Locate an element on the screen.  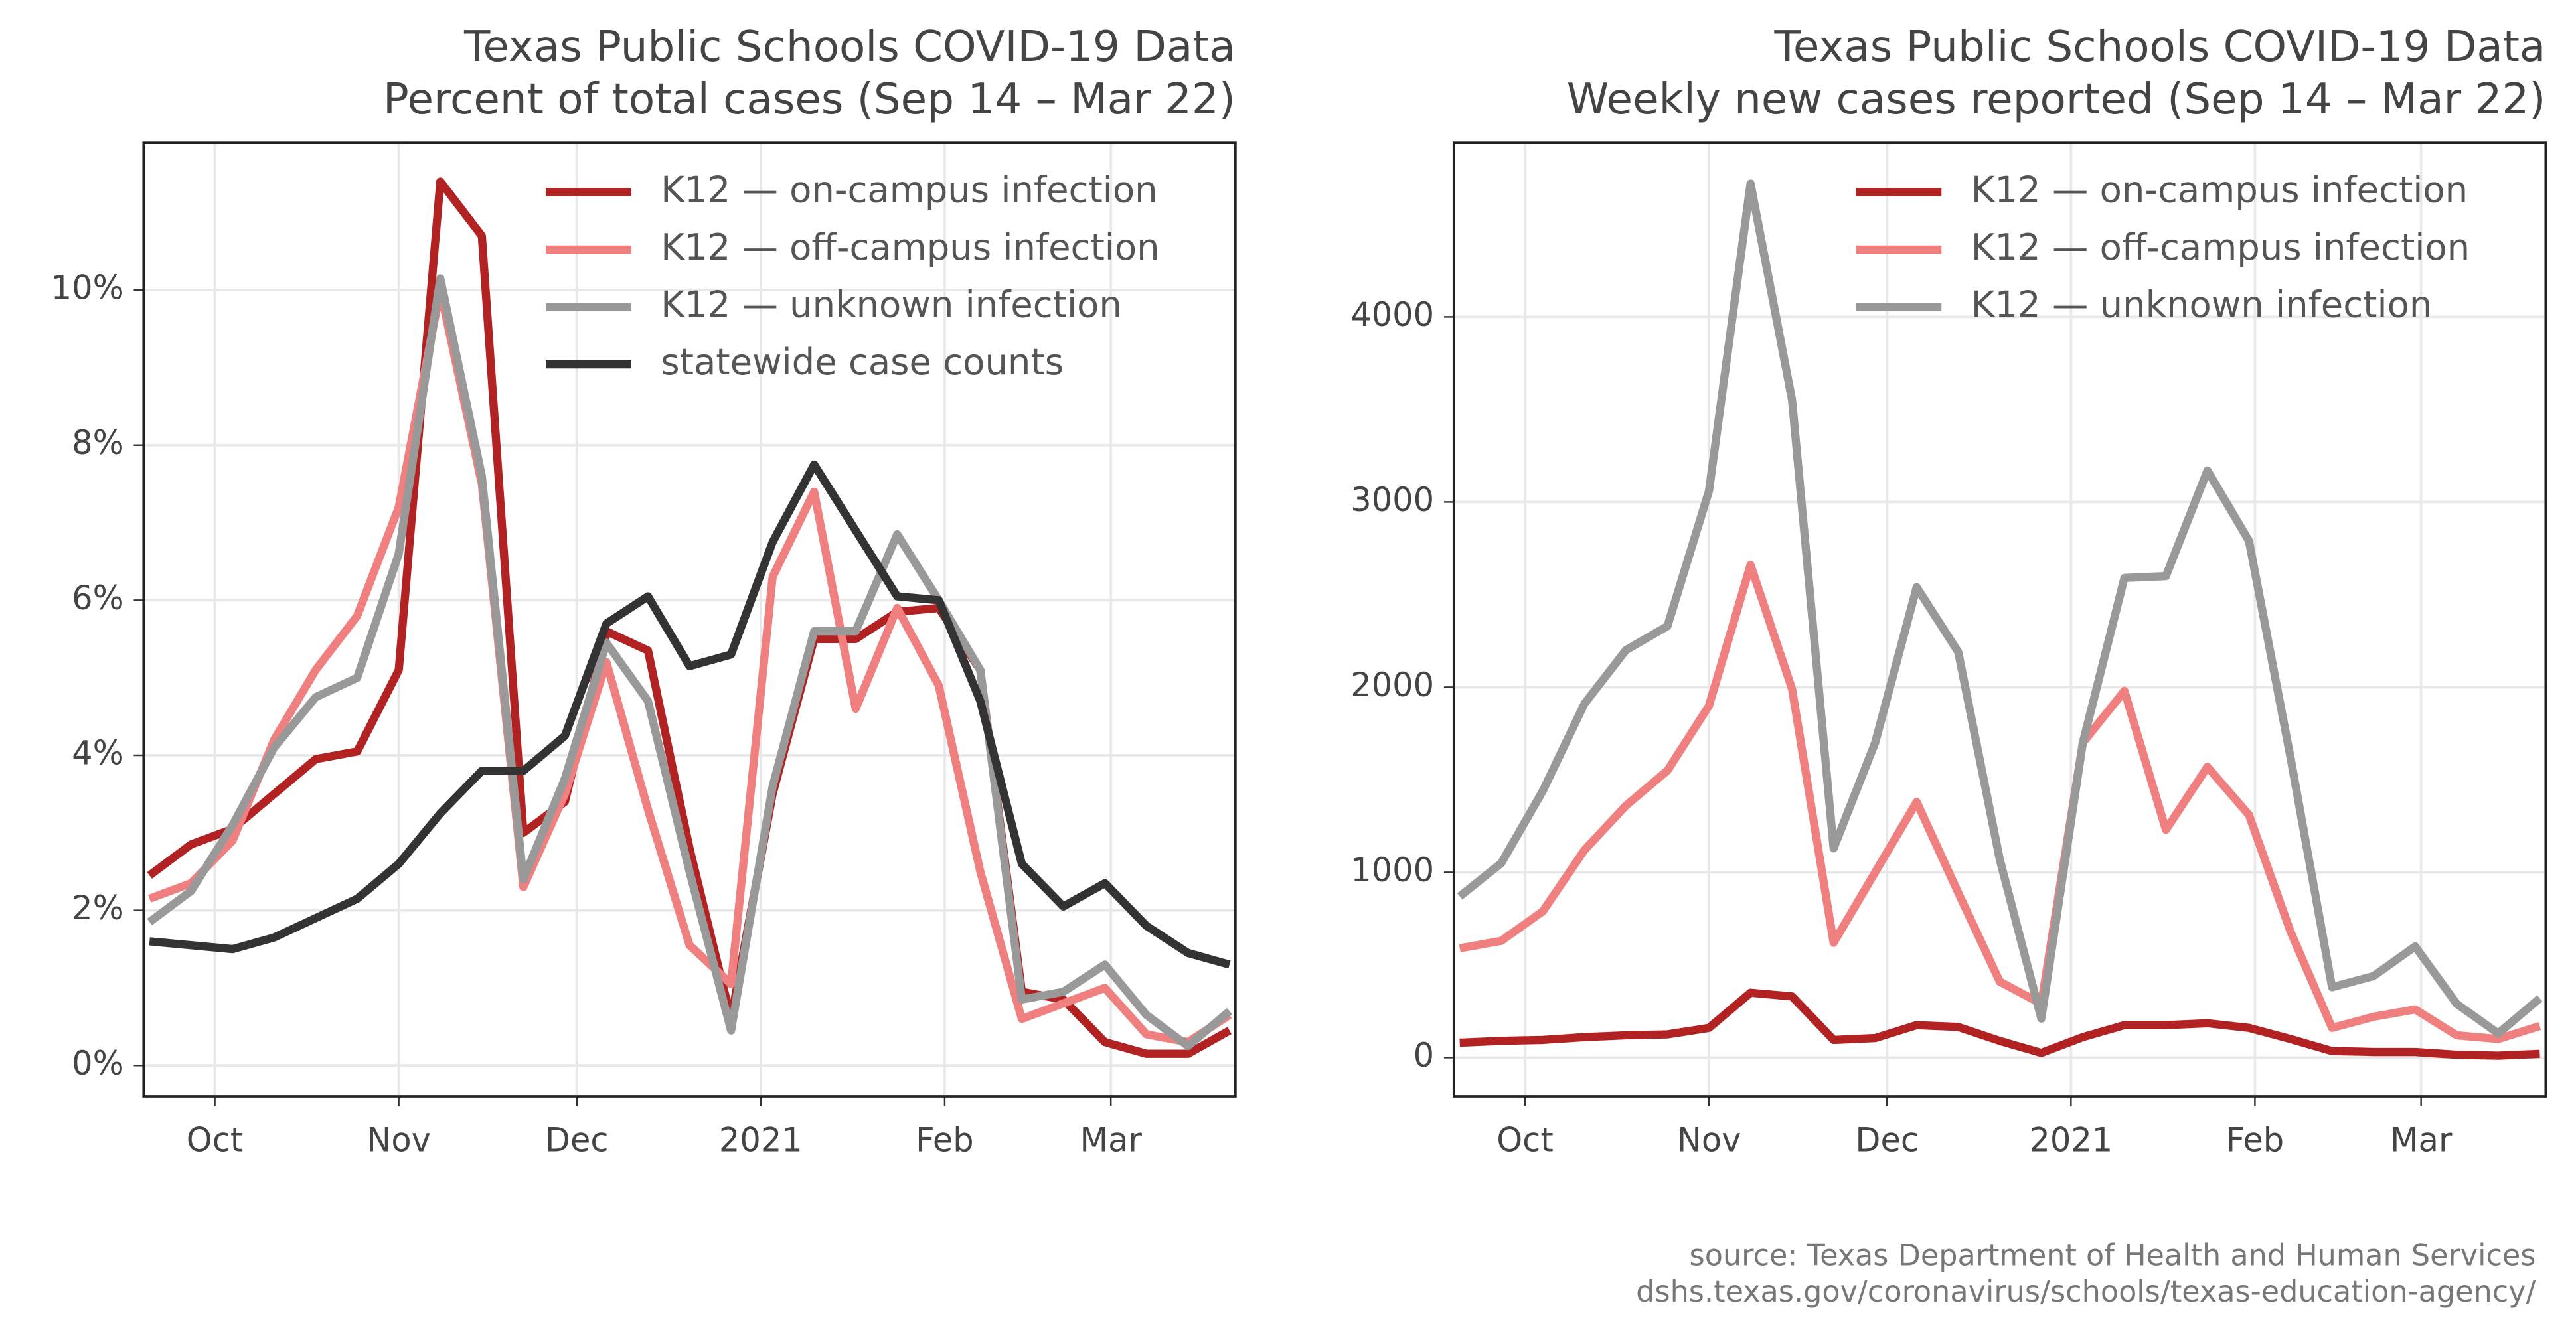
y-tick-label: 1000 is located at coordinates (1392, 870).